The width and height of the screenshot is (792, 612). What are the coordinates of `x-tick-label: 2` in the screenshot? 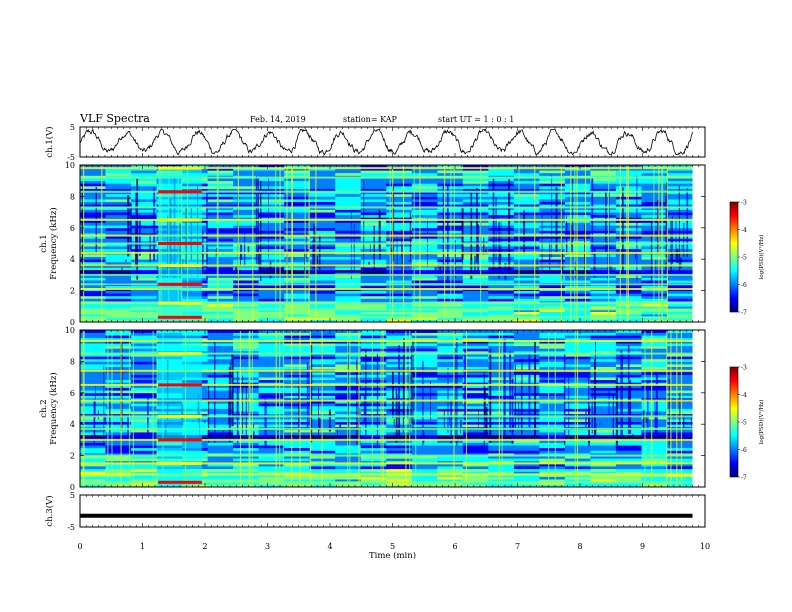 It's located at (204, 546).